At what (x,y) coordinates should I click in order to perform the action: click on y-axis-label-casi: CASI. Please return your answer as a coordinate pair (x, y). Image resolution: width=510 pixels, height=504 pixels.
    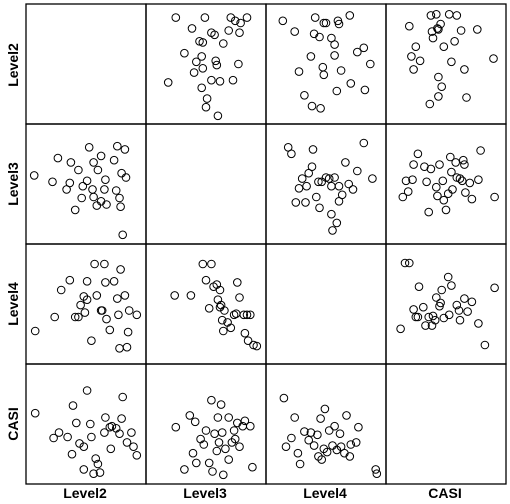
    Looking at the image, I should click on (13, 423).